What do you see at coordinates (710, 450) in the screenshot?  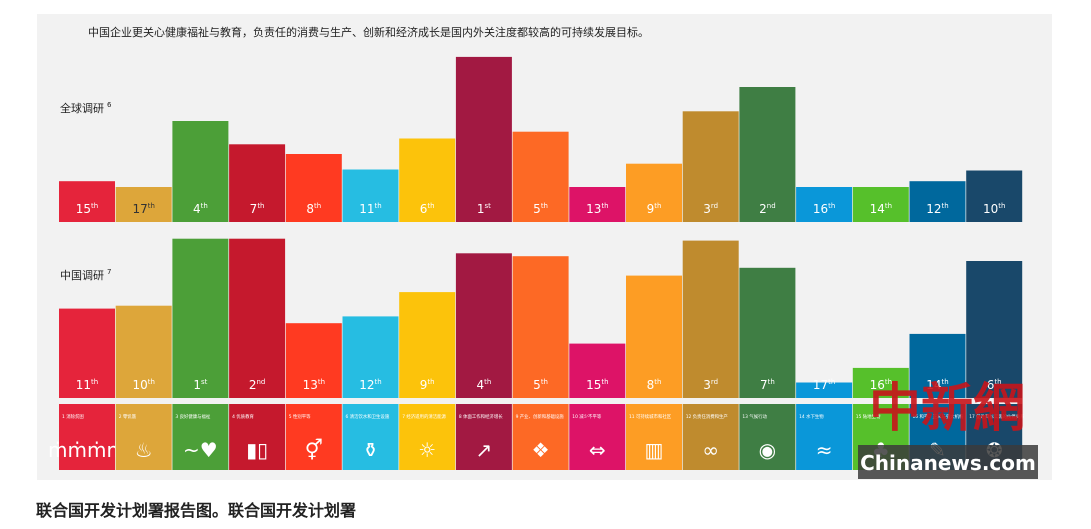 I see `sdg-icon-glyph-12: ∞` at bounding box center [710, 450].